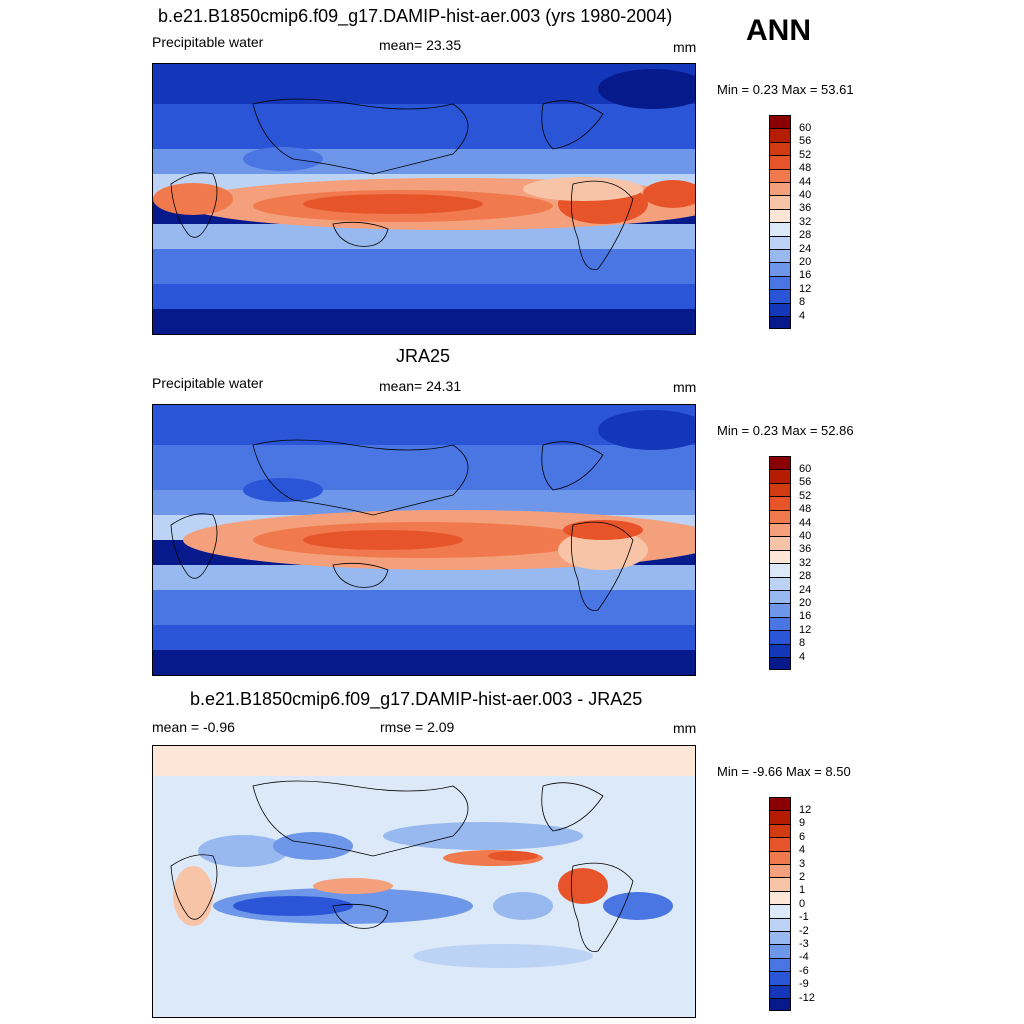 Image resolution: width=1024 pixels, height=1024 pixels. Describe the element at coordinates (420, 45) in the screenshot. I see `panel-mean-label: mean= 23.35` at that location.